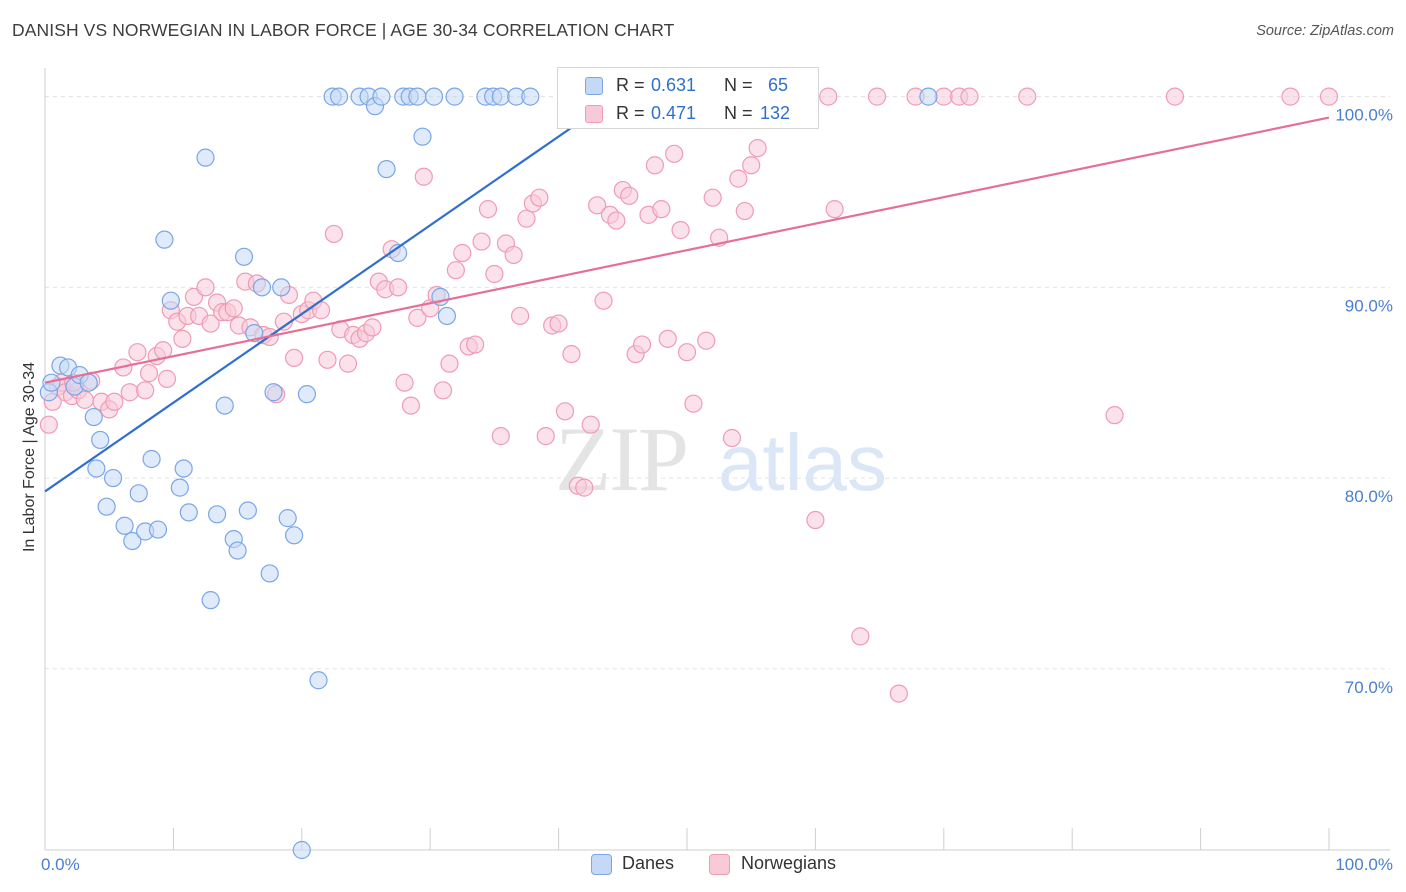  Describe the element at coordinates (60, 864) in the screenshot. I see `x-tick-label: 0.0%` at that location.